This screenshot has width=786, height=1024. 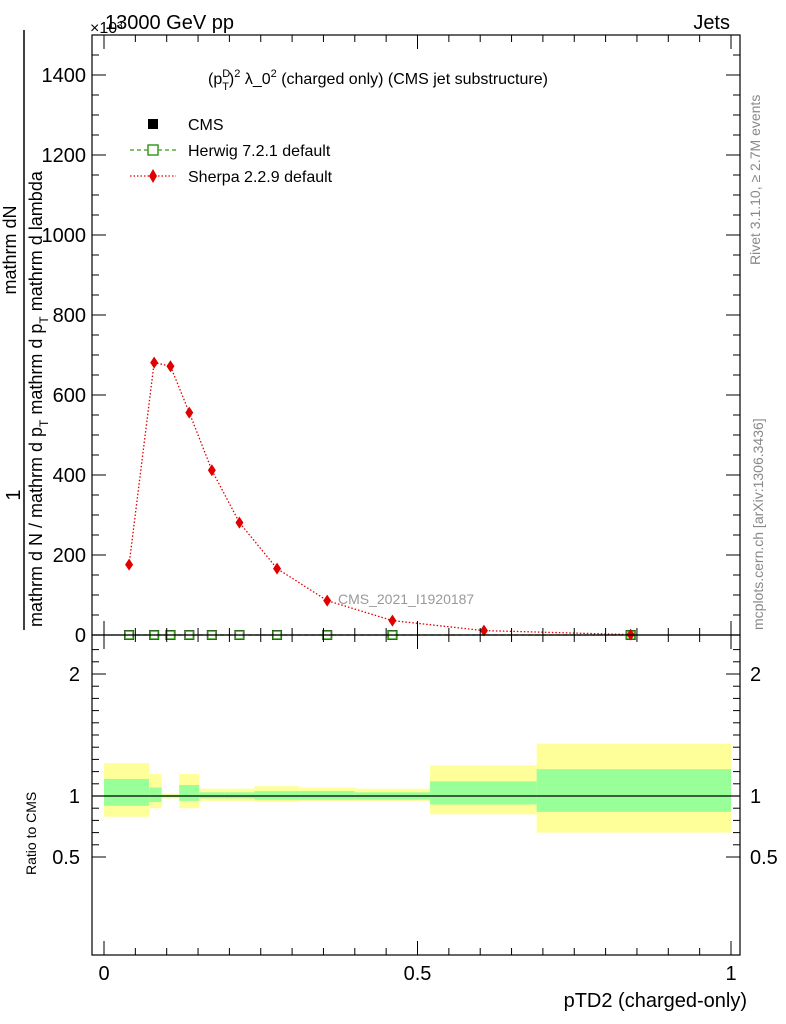 I want to click on ratio-y-tick-label: 0.5, so click(x=66, y=858).